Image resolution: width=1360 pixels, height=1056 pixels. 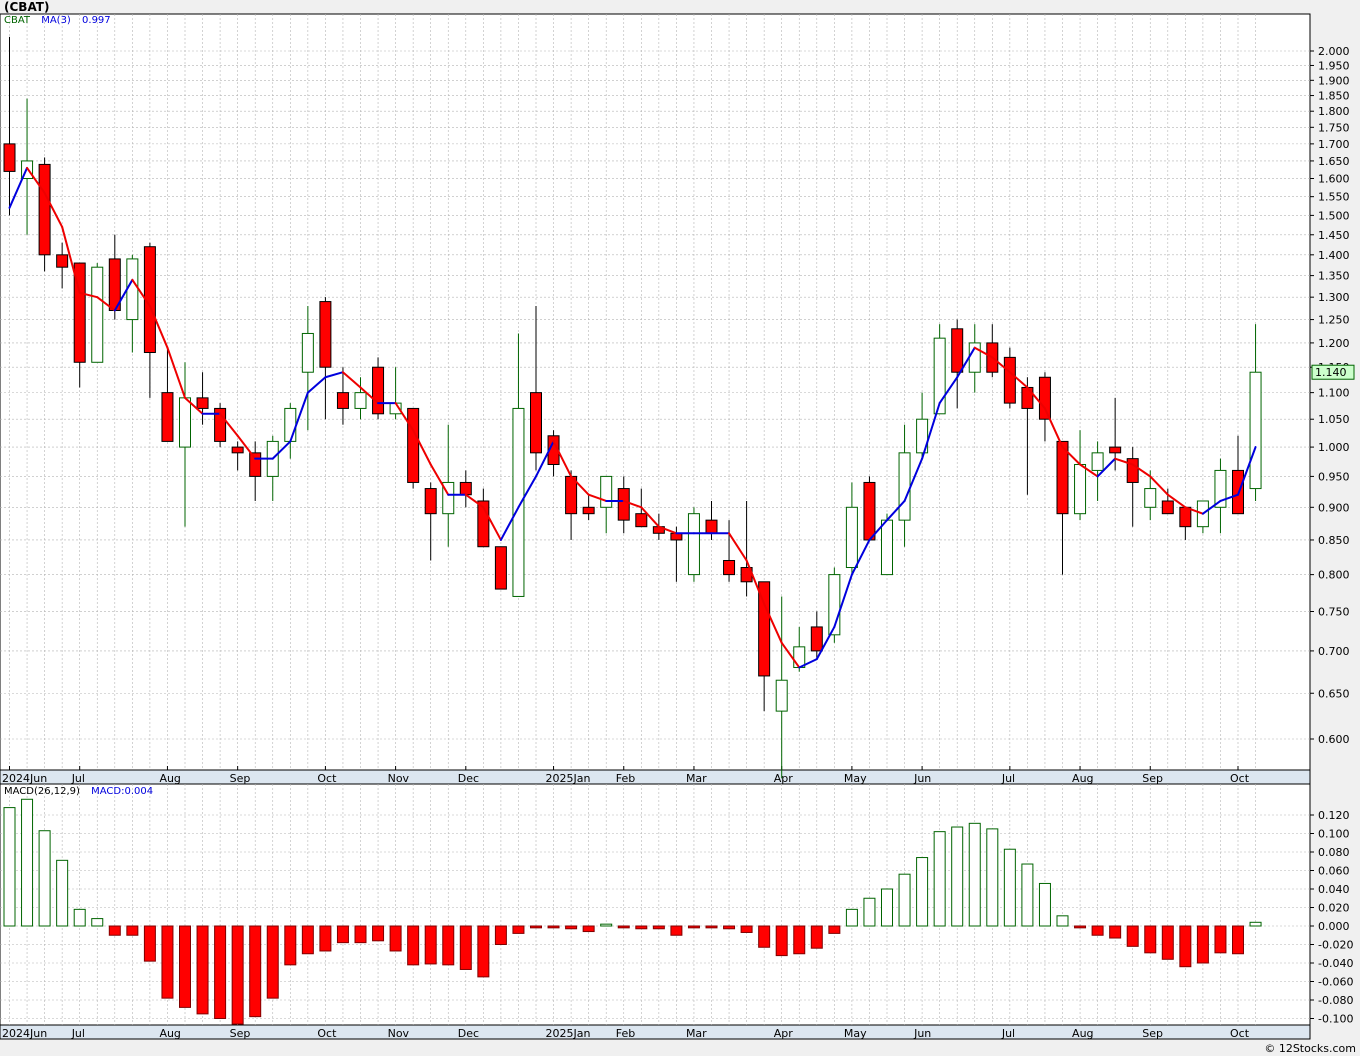 What do you see at coordinates (56, 20) in the screenshot?
I see `legend-ma-label: MA(3)` at bounding box center [56, 20].